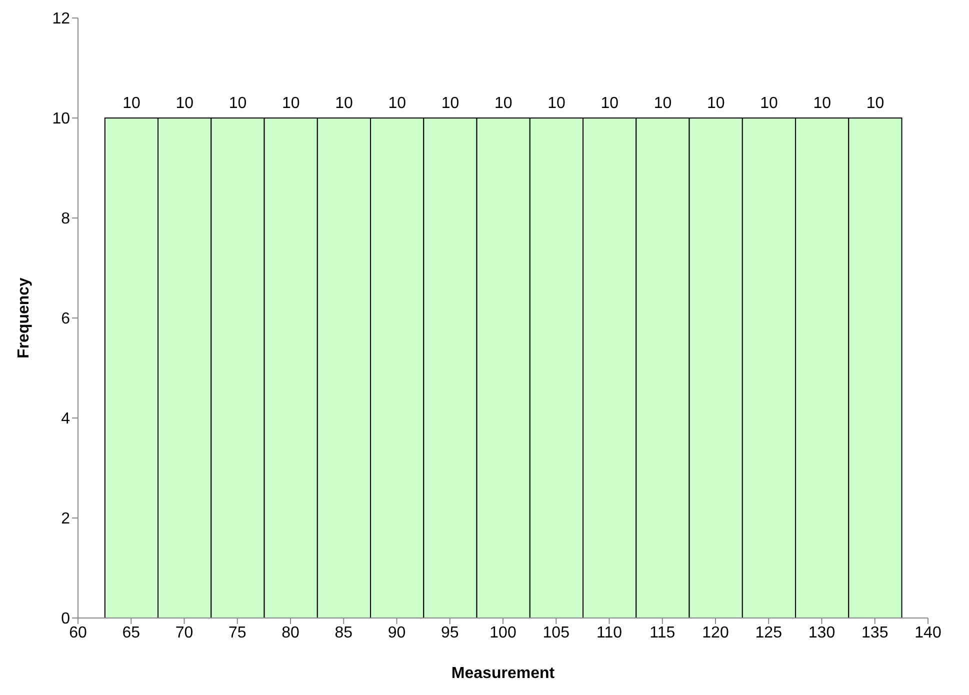 This screenshot has height=695, width=969. I want to click on x-tick-label: 130, so click(822, 633).